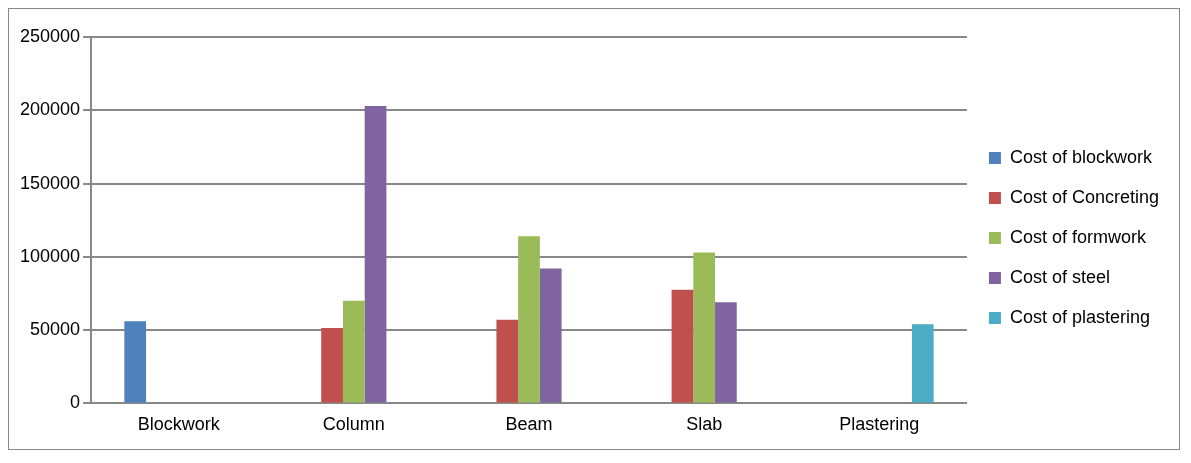 This screenshot has height=463, width=1191. Describe the element at coordinates (879, 424) in the screenshot. I see `x-tick-label: Plastering` at that location.